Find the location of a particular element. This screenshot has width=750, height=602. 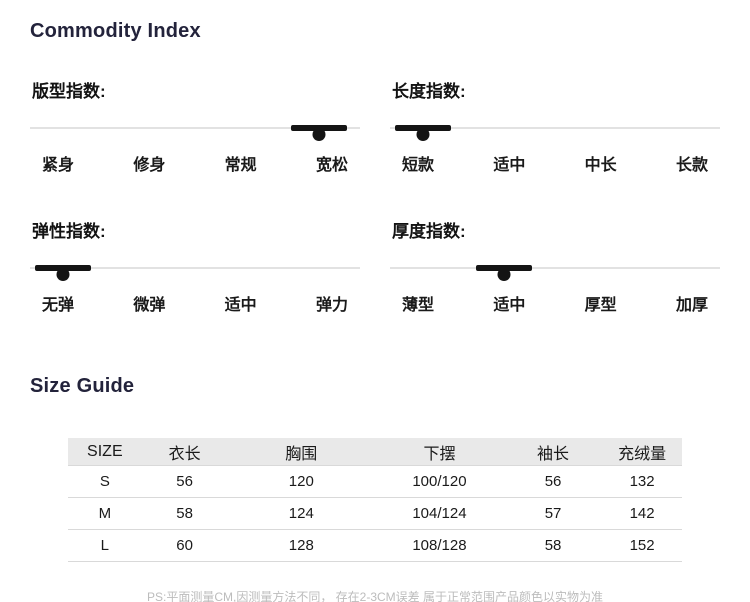

option-label: 弹力 is located at coordinates (331, 305).